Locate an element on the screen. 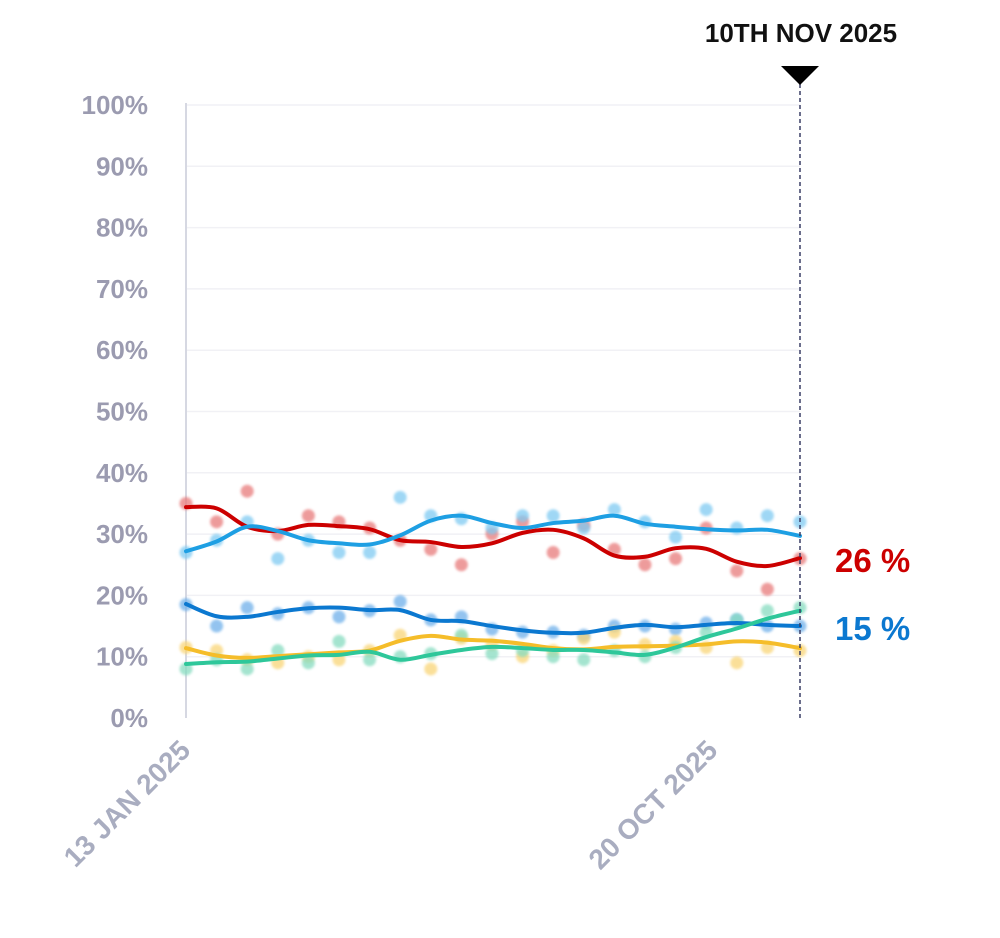 The height and width of the screenshot is (938, 1000). end-value-label: 15 % is located at coordinates (872, 628).